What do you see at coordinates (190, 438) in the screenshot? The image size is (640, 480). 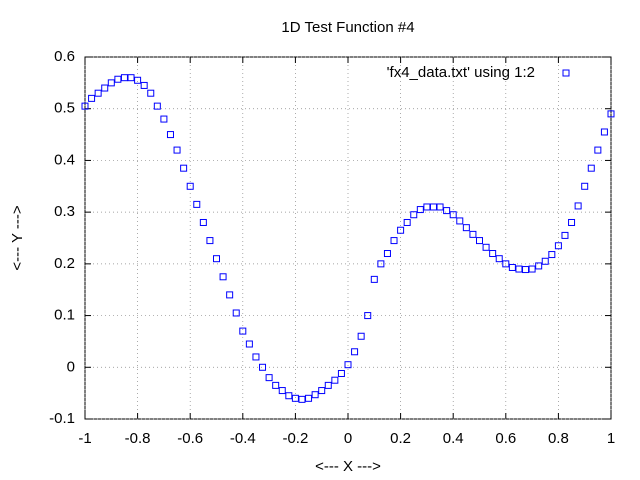 I see `x-tick-label: -0.6` at bounding box center [190, 438].